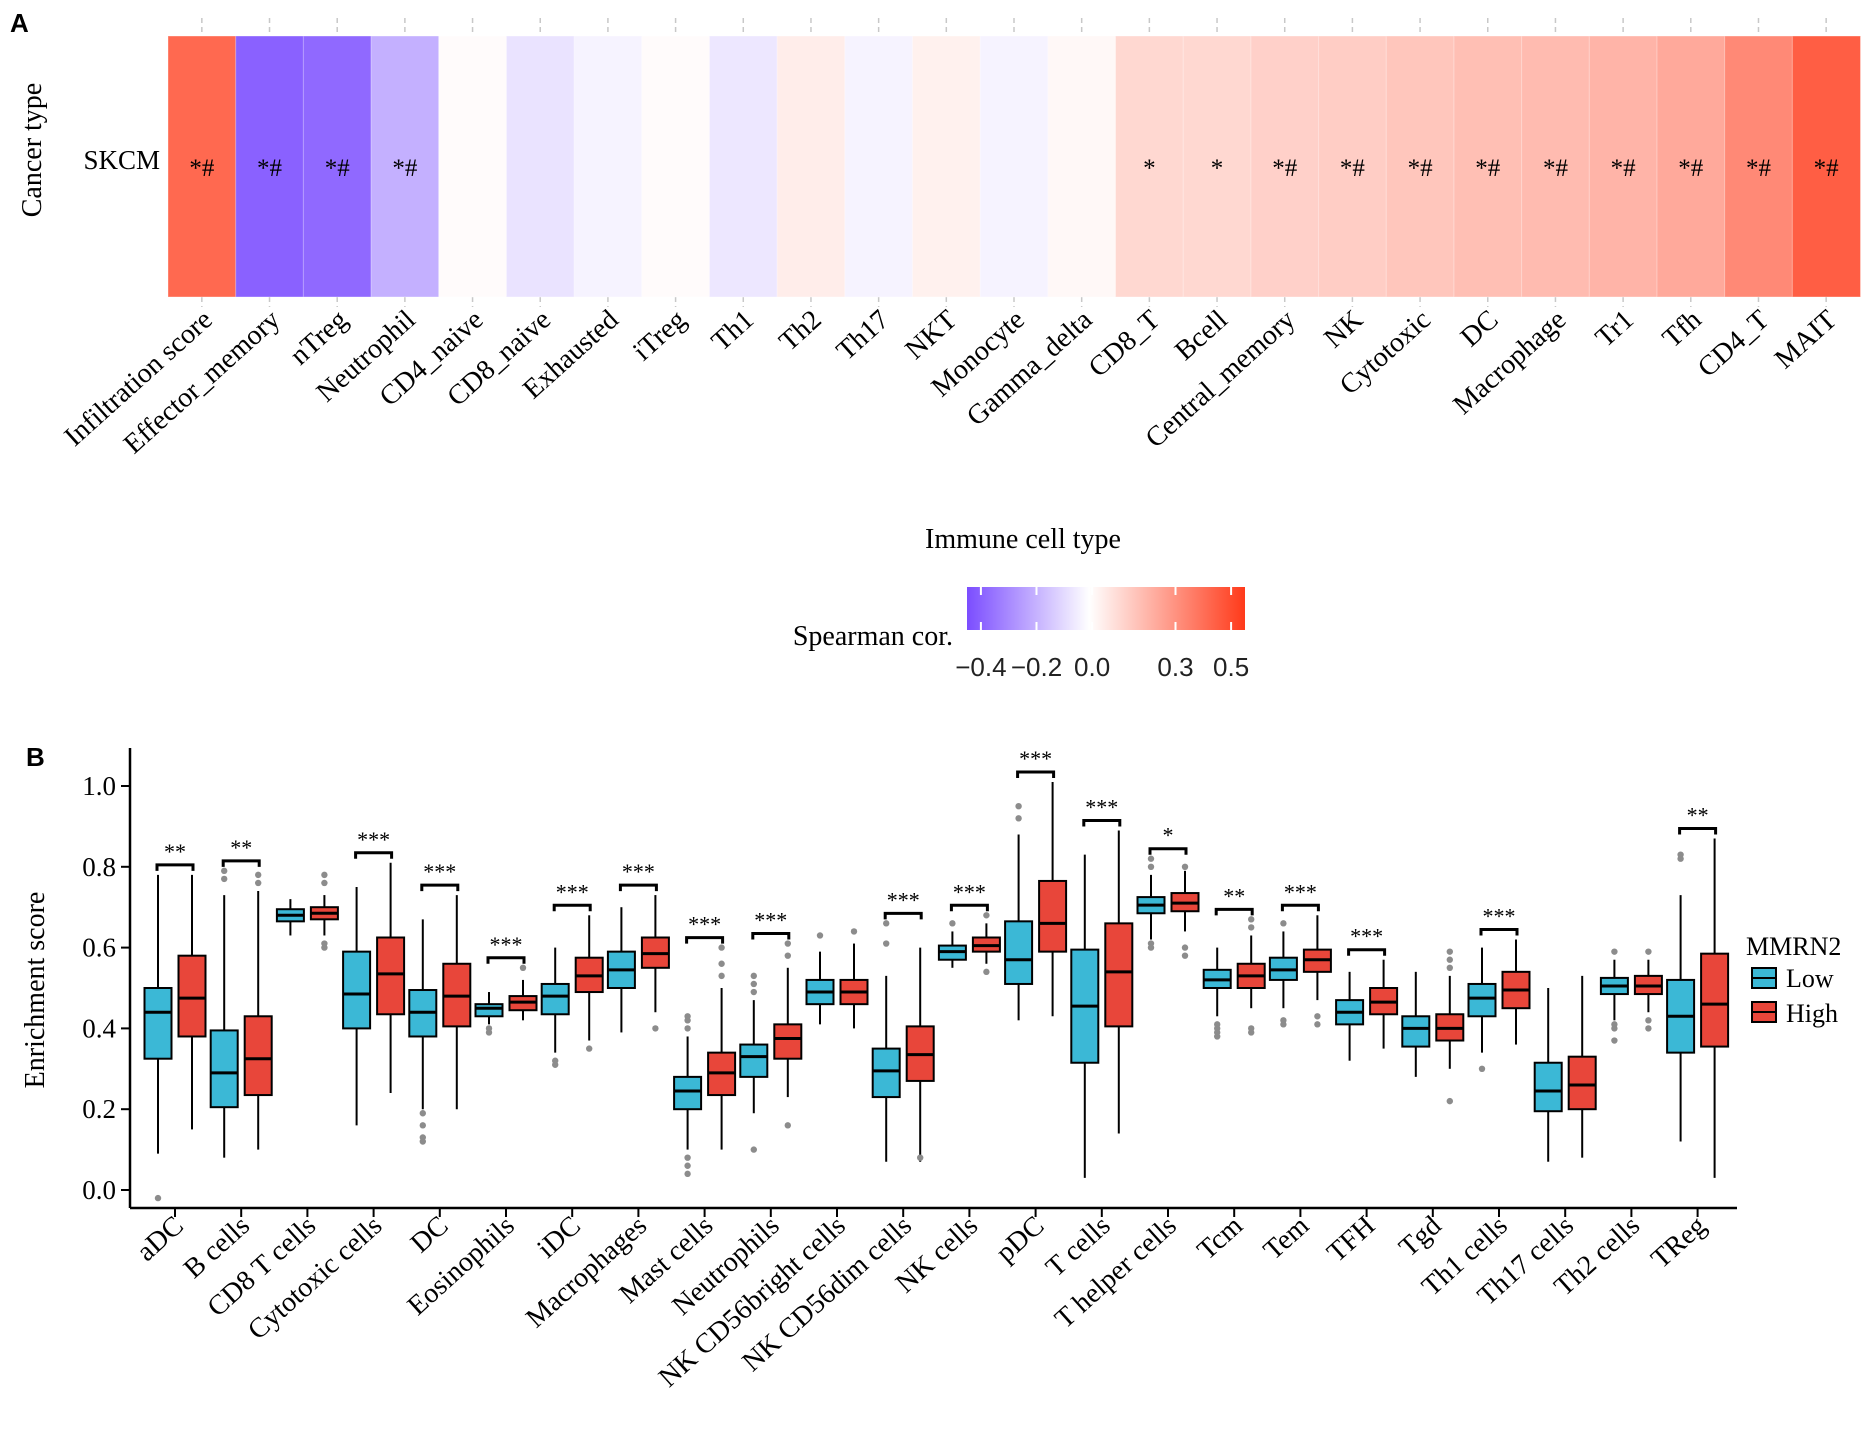 The width and height of the screenshot is (1868, 1441). Describe the element at coordinates (19, 23) in the screenshot. I see `panel-a-label: A` at that location.